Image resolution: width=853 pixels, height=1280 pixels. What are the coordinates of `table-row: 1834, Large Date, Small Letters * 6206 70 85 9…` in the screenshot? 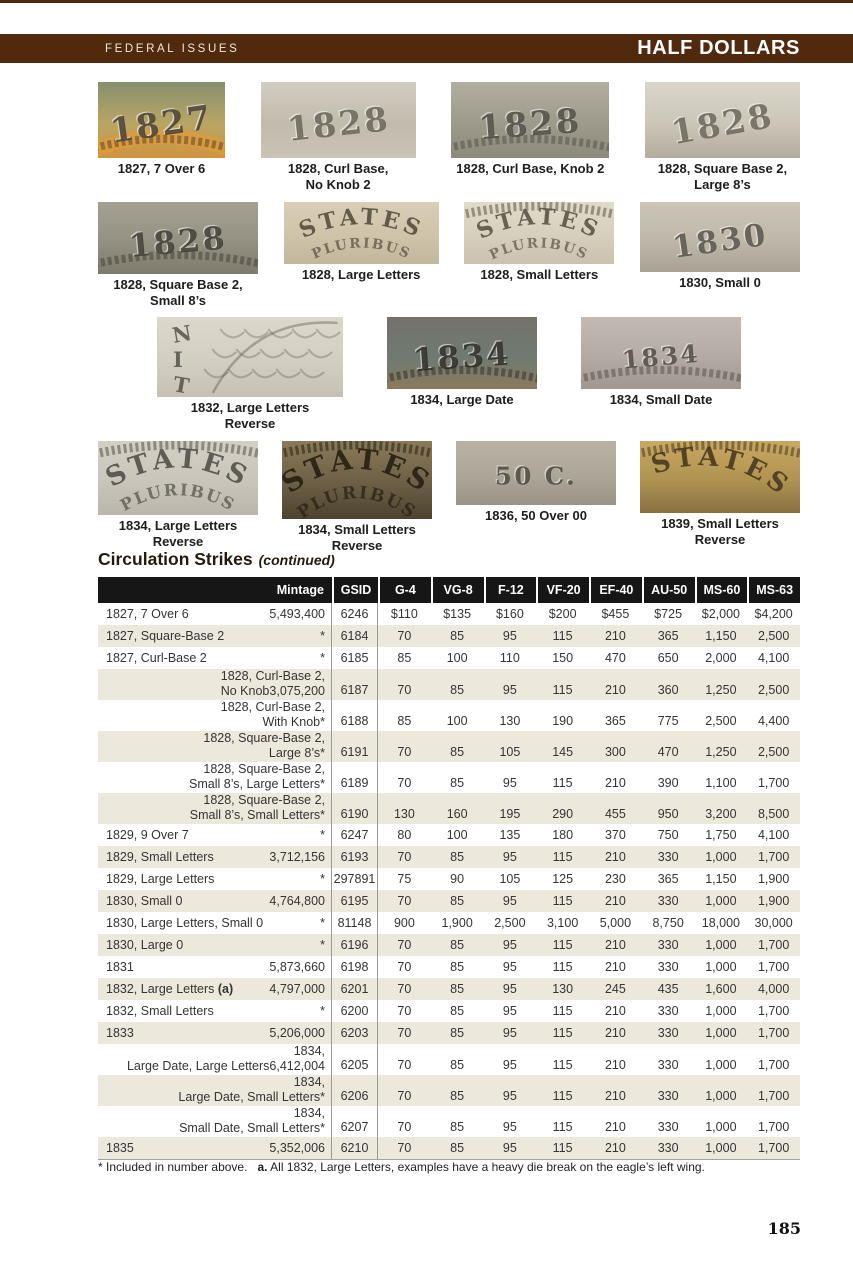 It's located at (449, 1091).